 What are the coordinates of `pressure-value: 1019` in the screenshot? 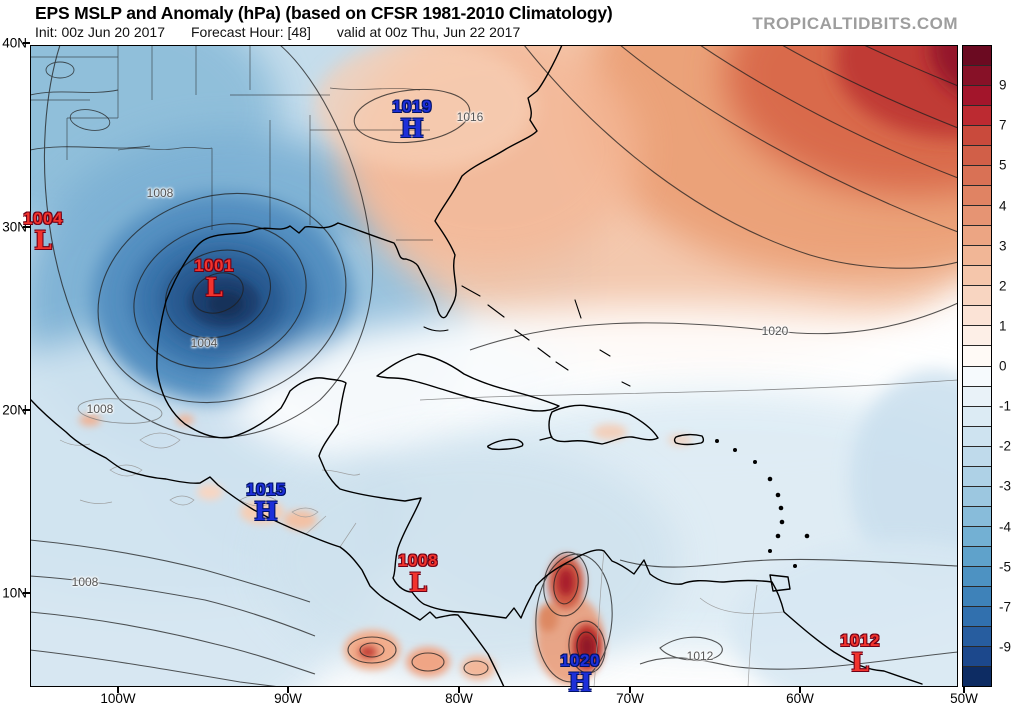 It's located at (412, 106).